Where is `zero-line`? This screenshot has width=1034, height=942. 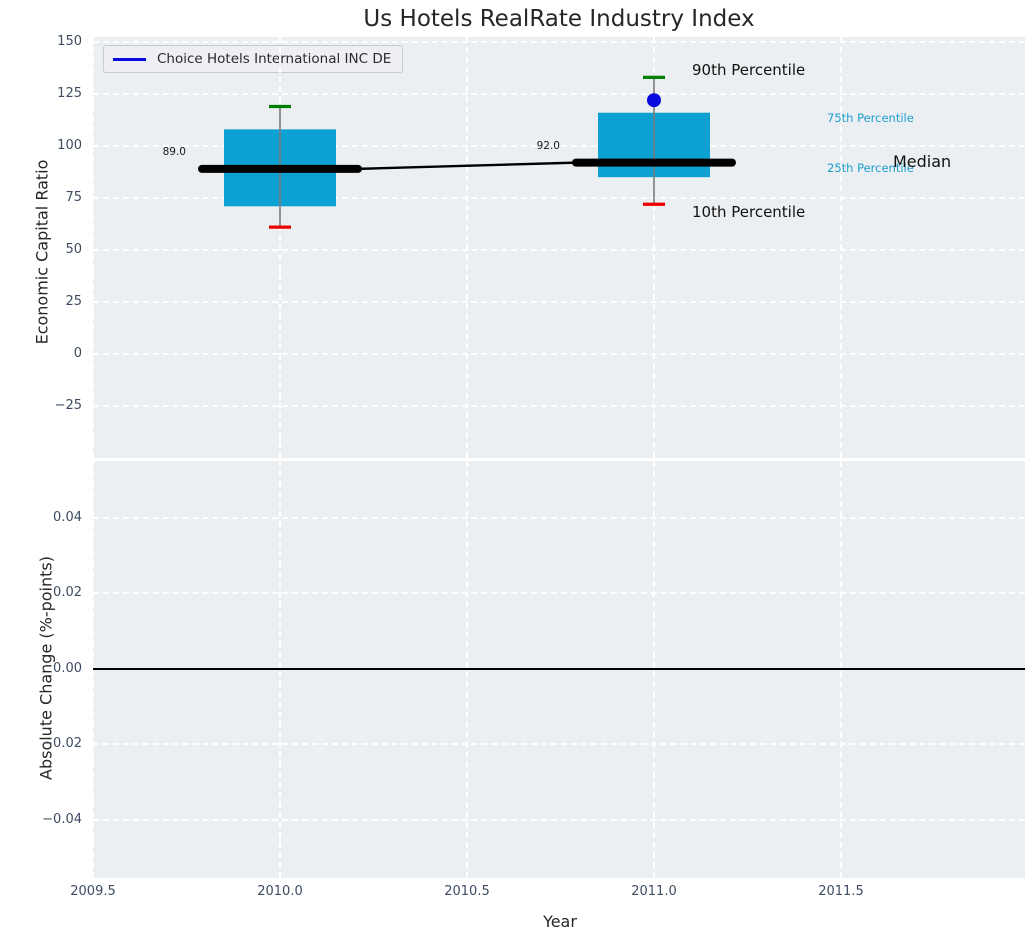 zero-line is located at coordinates (559, 668).